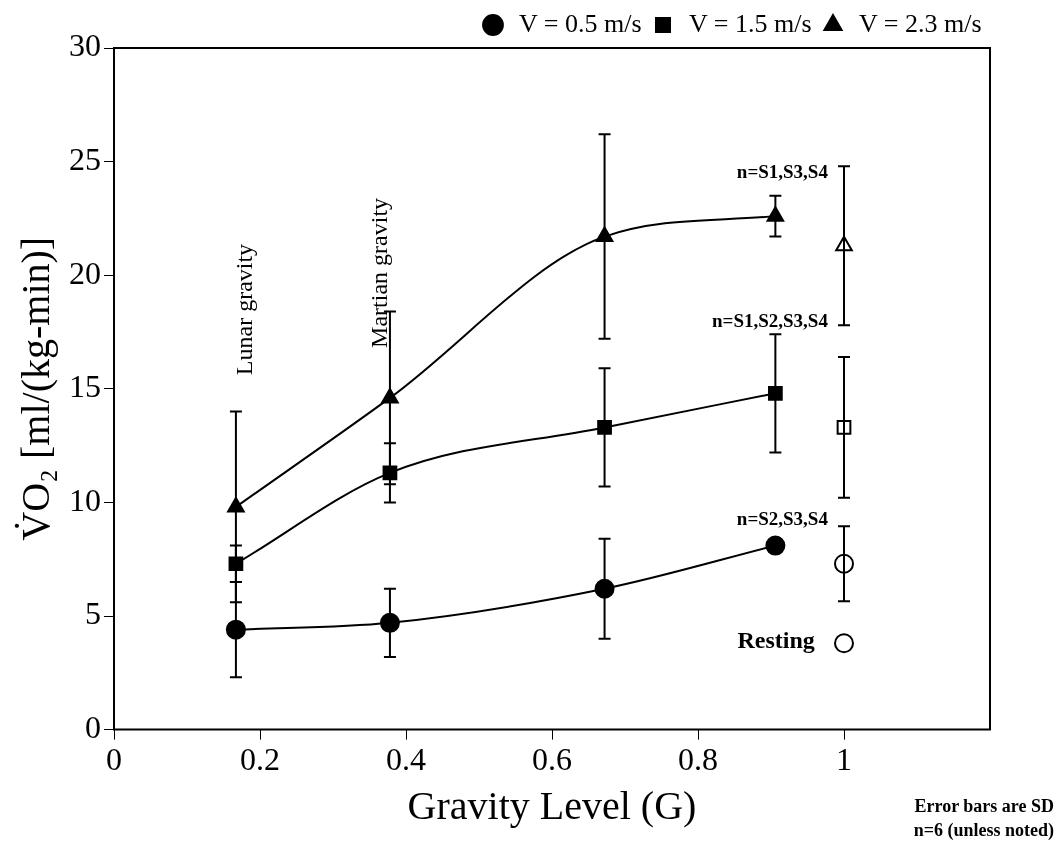 The height and width of the screenshot is (846, 1060). What do you see at coordinates (85, 45) in the screenshot?
I see `y-tick-label: 30` at bounding box center [85, 45].